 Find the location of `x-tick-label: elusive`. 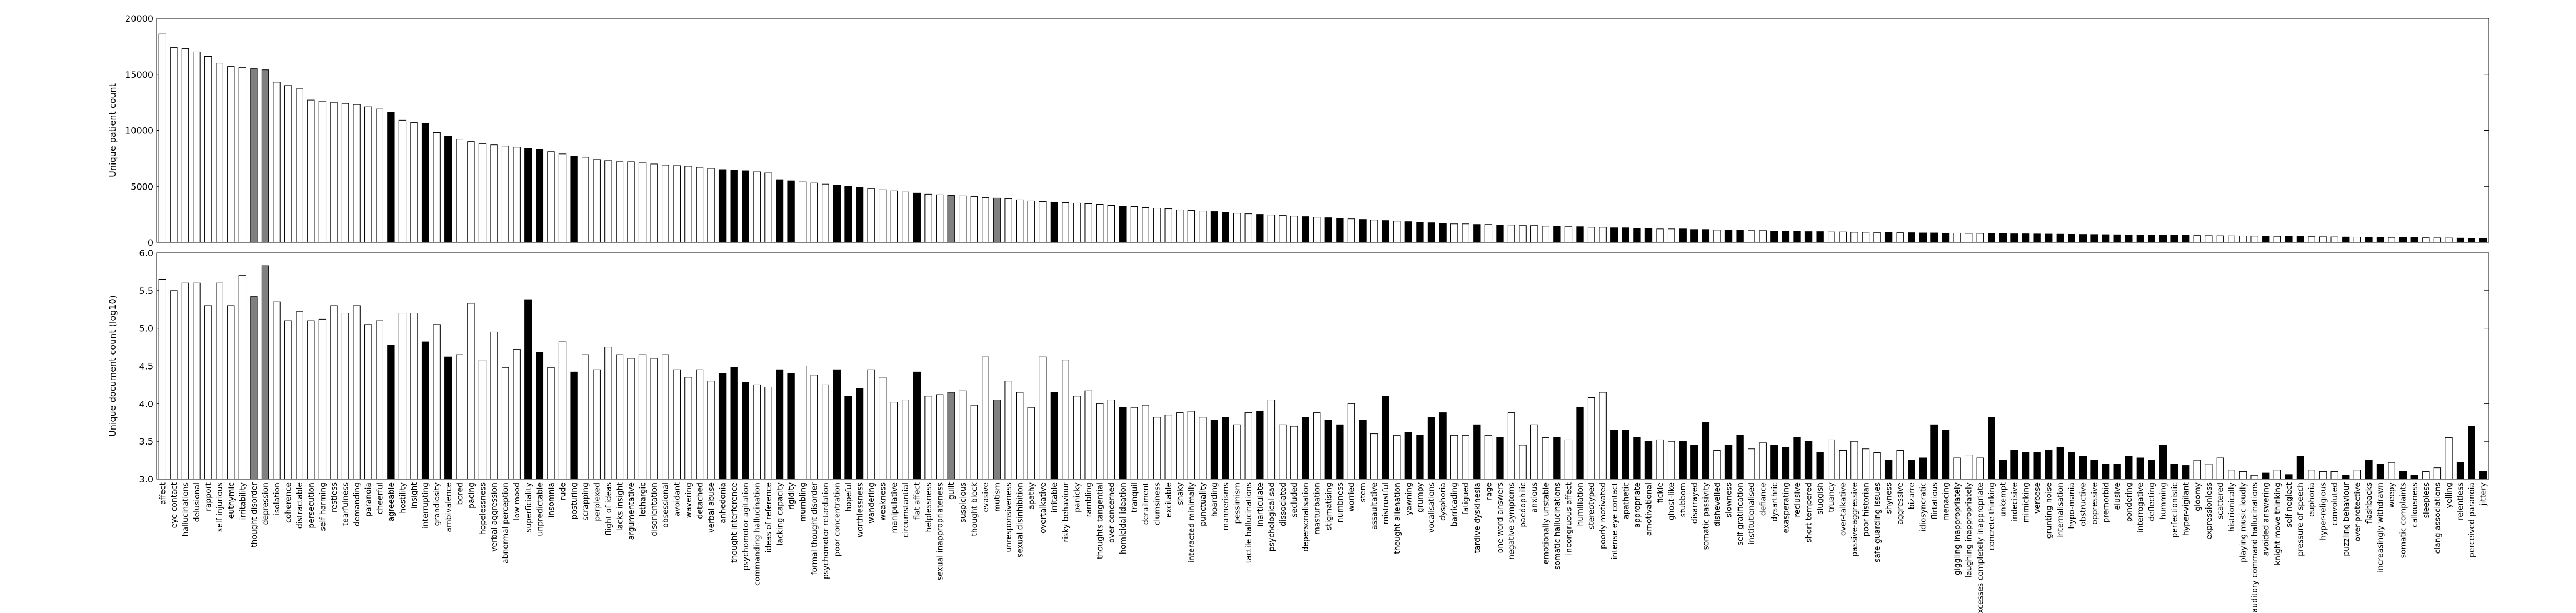

x-tick-label: elusive is located at coordinates (2117, 496).